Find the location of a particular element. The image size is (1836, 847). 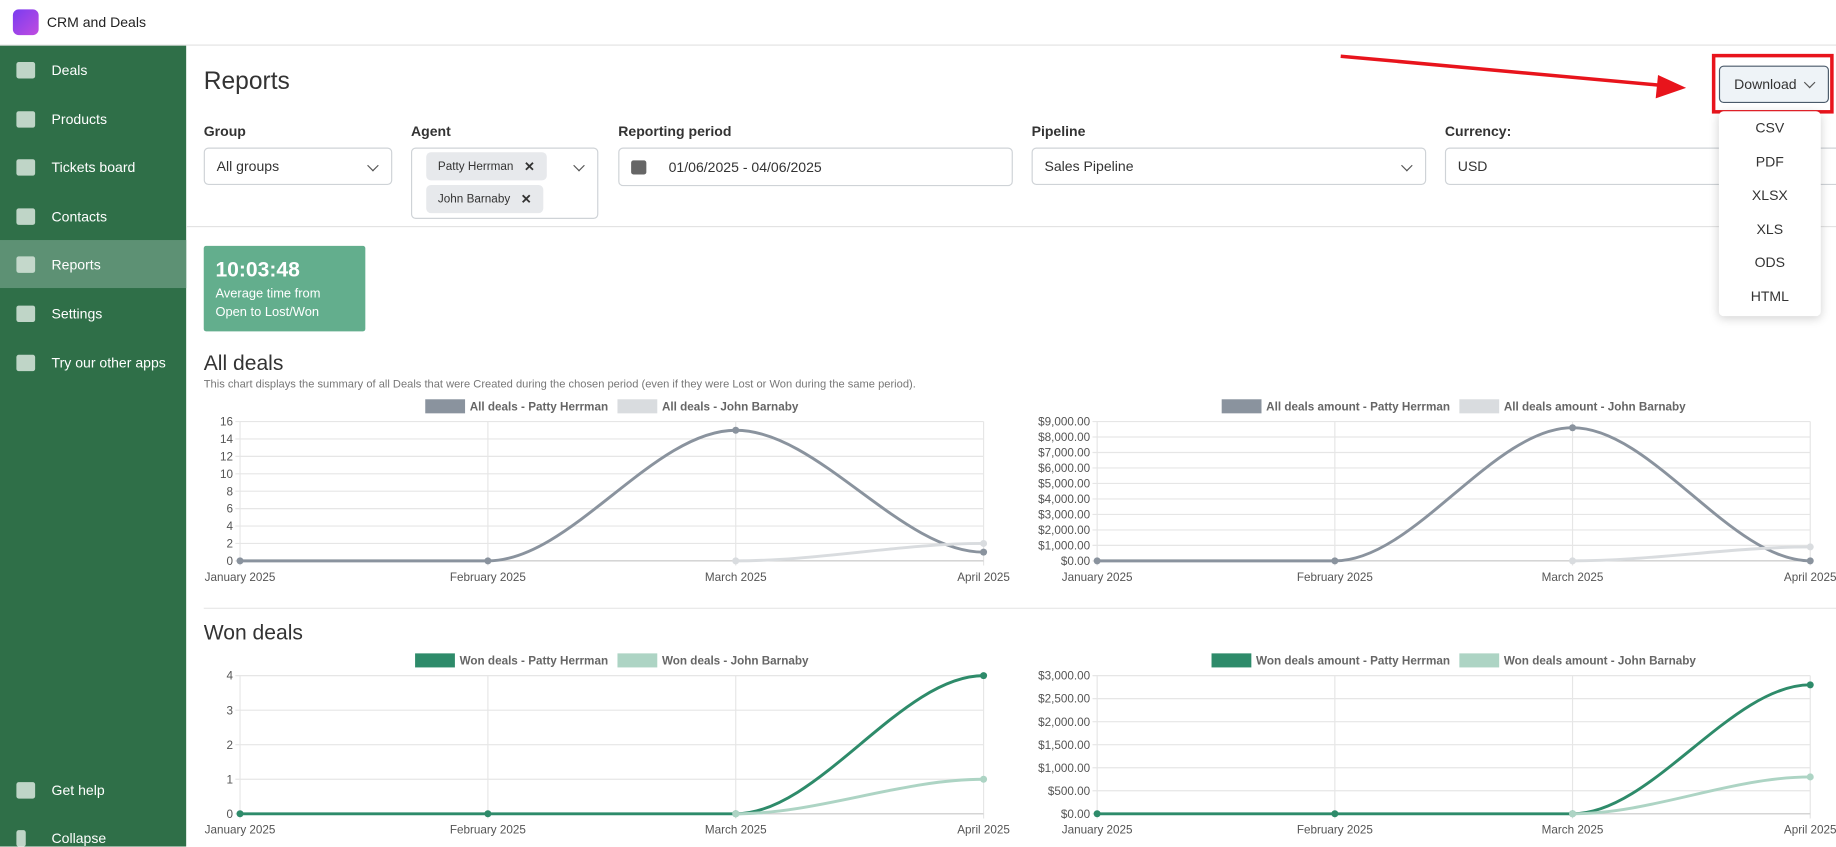

y-tick-label: 3 is located at coordinates (229, 710).